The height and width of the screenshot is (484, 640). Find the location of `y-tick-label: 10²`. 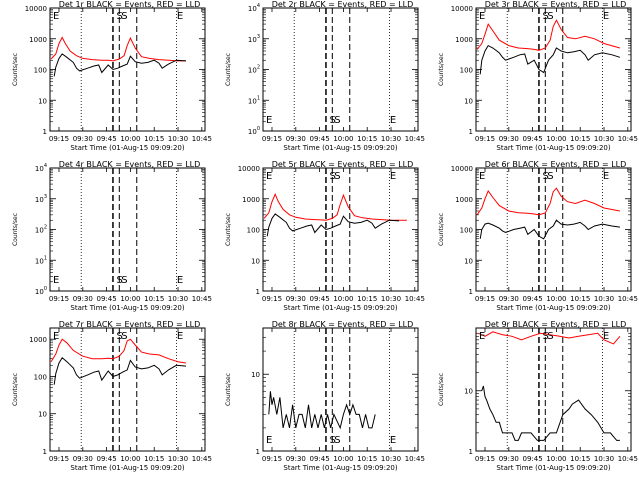

y-tick-label: 10² is located at coordinates (41, 230).